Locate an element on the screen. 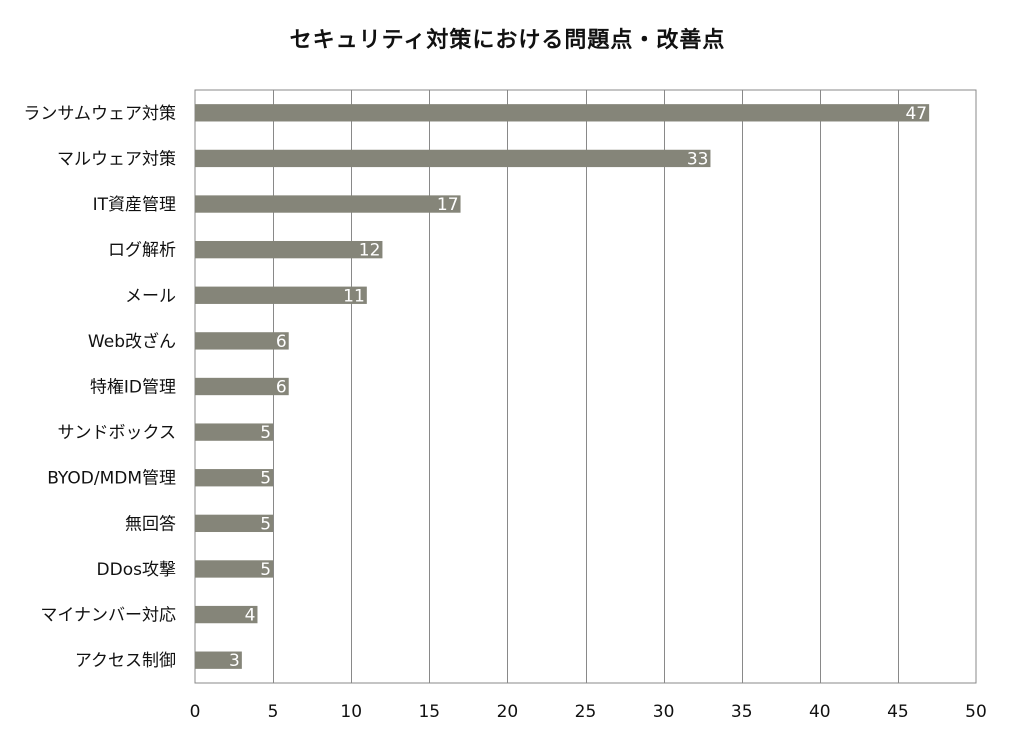 The width and height of the screenshot is (1015, 734). x-tick-label: 0 is located at coordinates (195, 712).